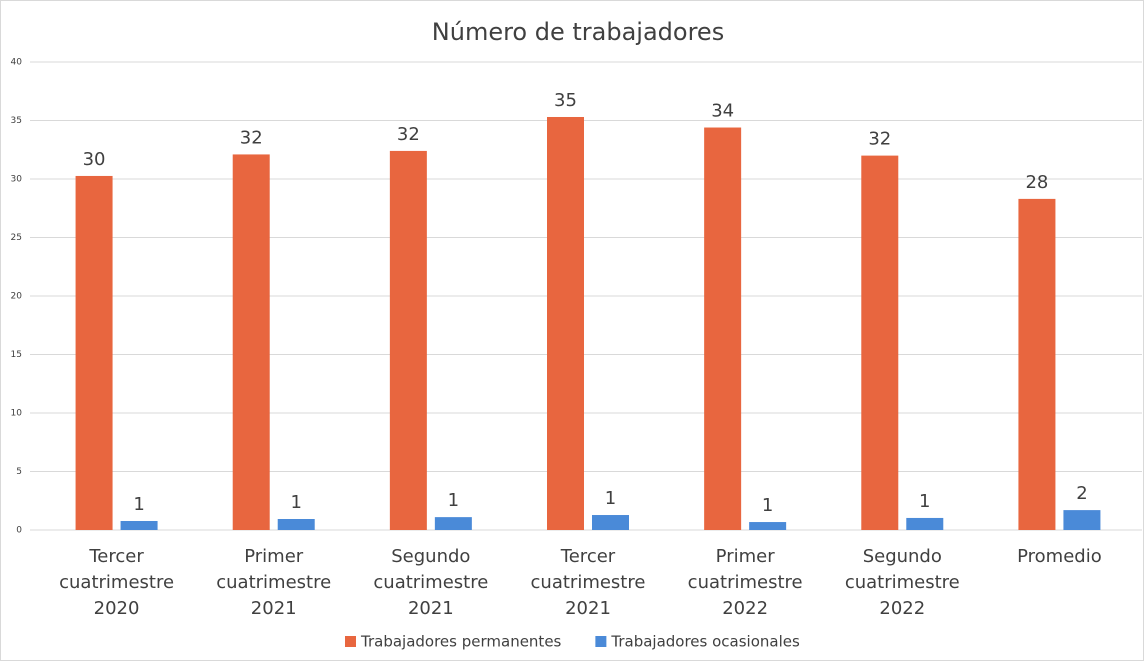 The image size is (1145, 662). Describe the element at coordinates (116, 582) in the screenshot. I see `x-tick-label: Tercer cuatrimestre 2020` at that location.